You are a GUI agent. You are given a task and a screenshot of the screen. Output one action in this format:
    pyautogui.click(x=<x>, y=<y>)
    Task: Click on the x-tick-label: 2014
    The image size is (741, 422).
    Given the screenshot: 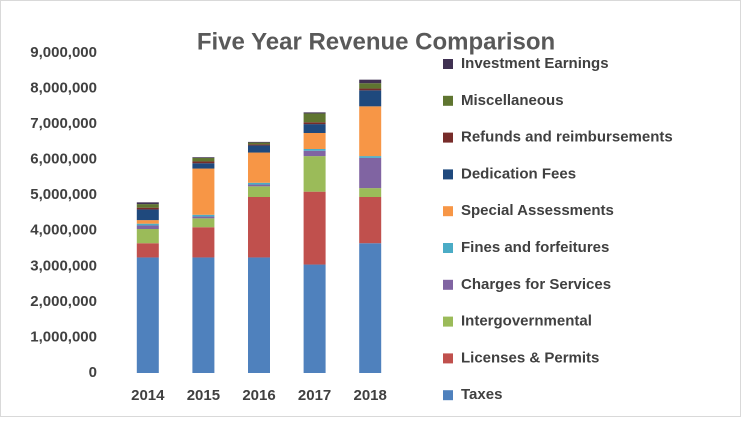 What is the action you would take?
    pyautogui.click(x=148, y=395)
    